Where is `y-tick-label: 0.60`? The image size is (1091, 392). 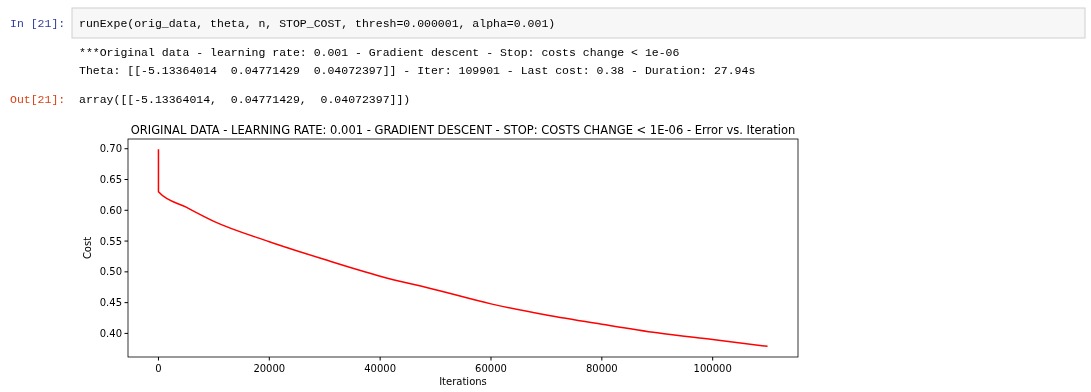 y-tick-label: 0.60 is located at coordinates (110, 210).